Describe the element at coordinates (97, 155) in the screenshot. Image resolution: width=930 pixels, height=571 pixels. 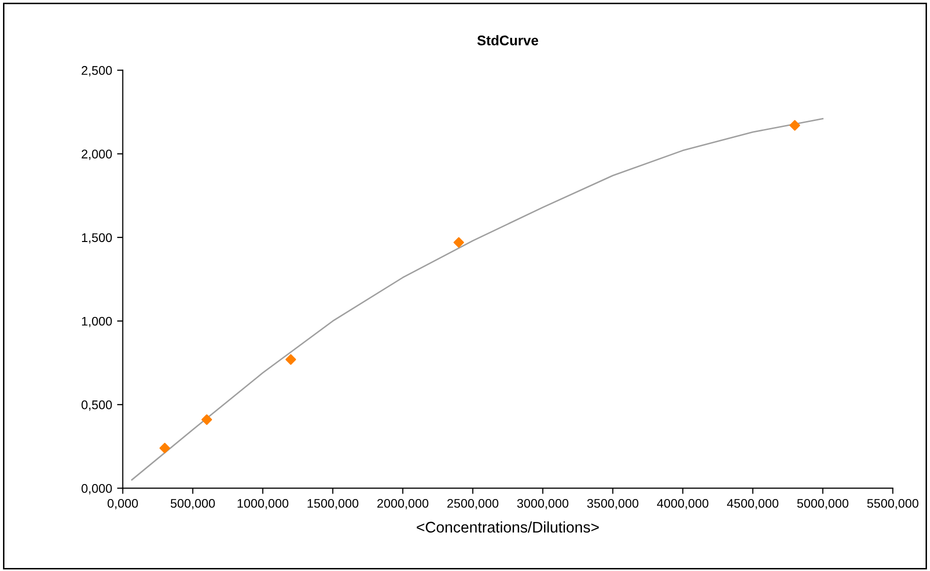
I see `y-tick-label: 2,000` at that location.